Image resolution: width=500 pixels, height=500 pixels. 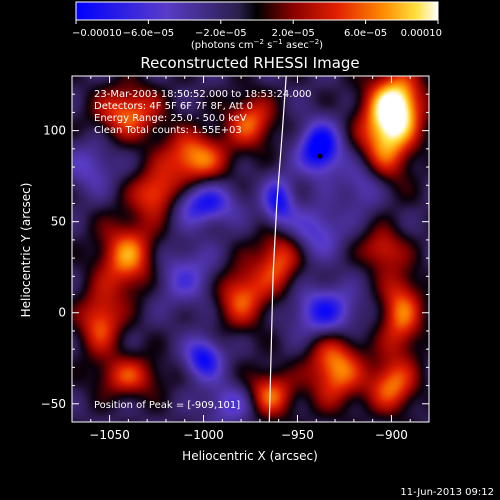 I want to click on colorbar, so click(x=257, y=11).